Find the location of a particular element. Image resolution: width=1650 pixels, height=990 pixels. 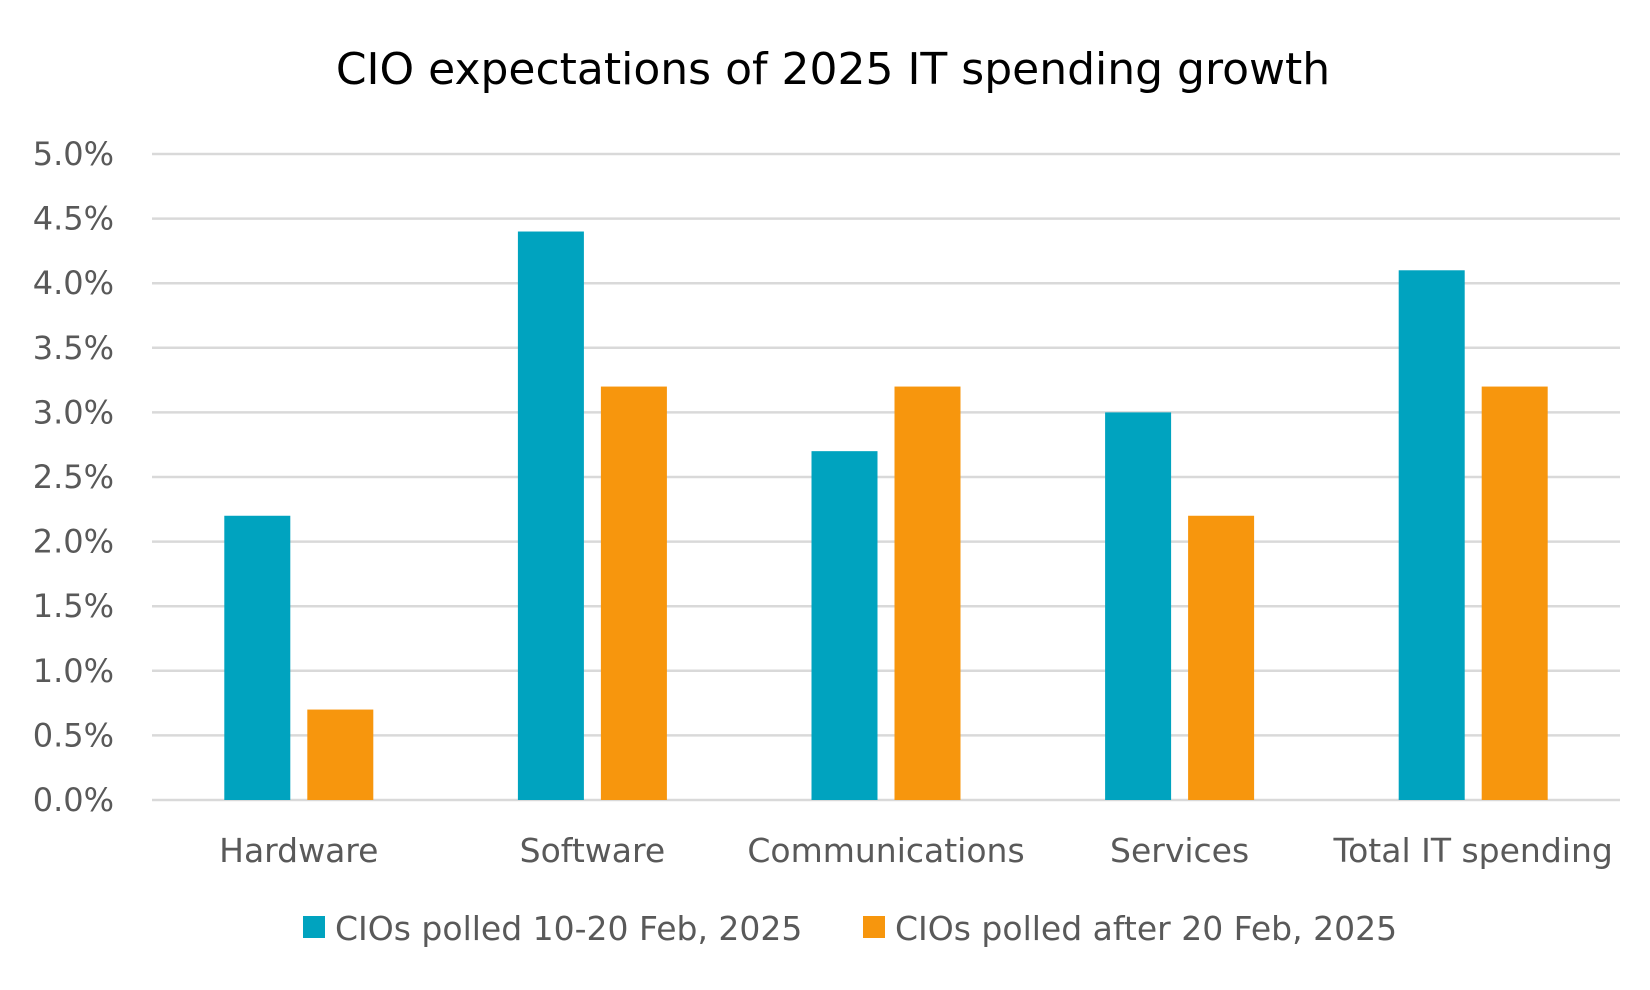

y-tick-label: 2.5% is located at coordinates (73, 477).